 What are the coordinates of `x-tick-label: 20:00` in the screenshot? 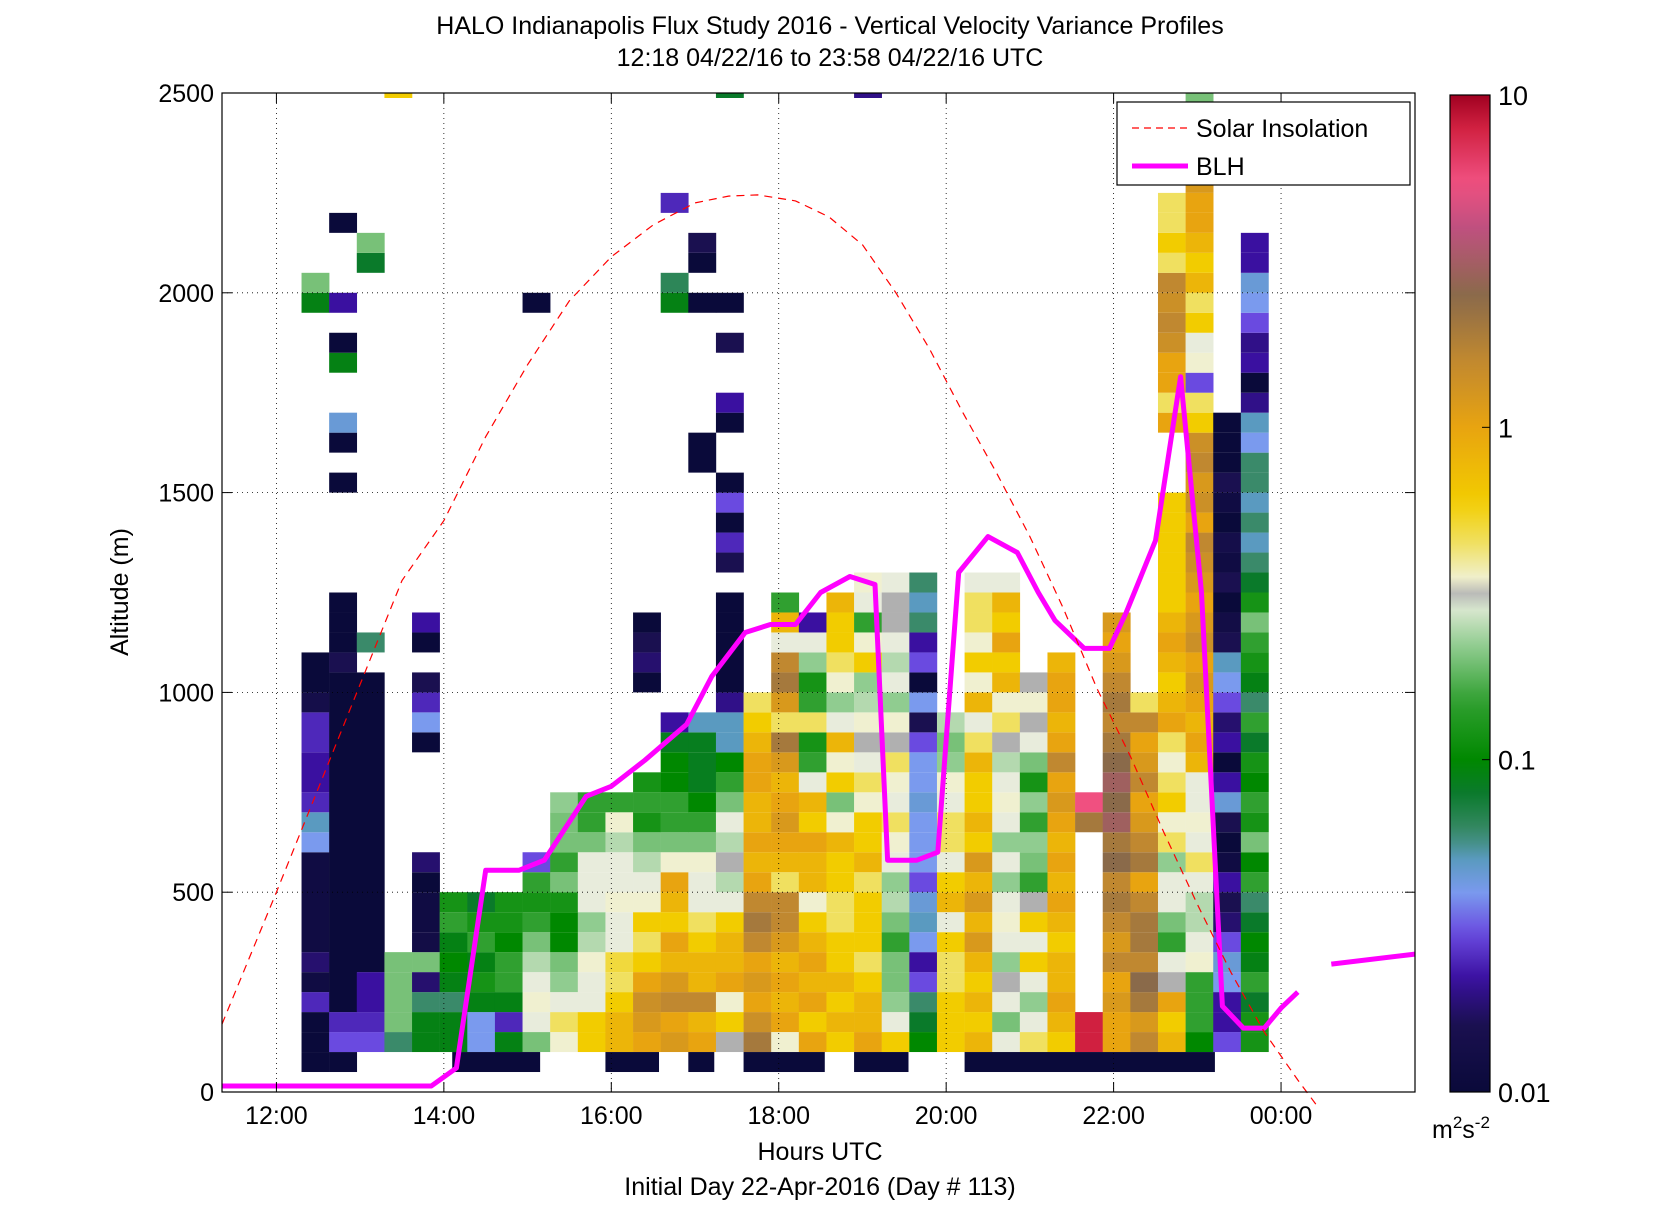 It's located at (946, 1116).